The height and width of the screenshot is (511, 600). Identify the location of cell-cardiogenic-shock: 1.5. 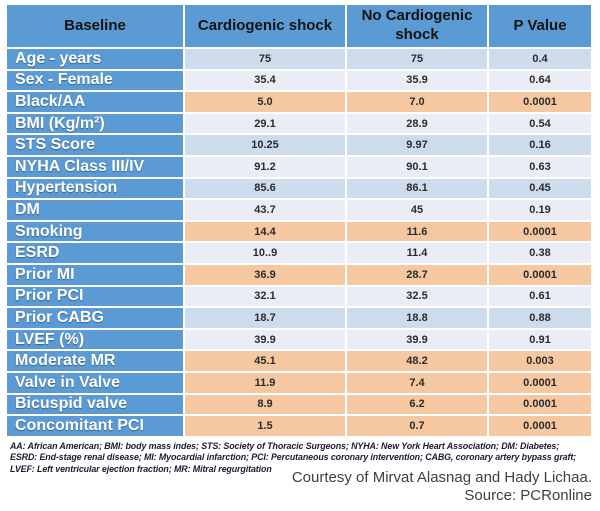
(265, 426).